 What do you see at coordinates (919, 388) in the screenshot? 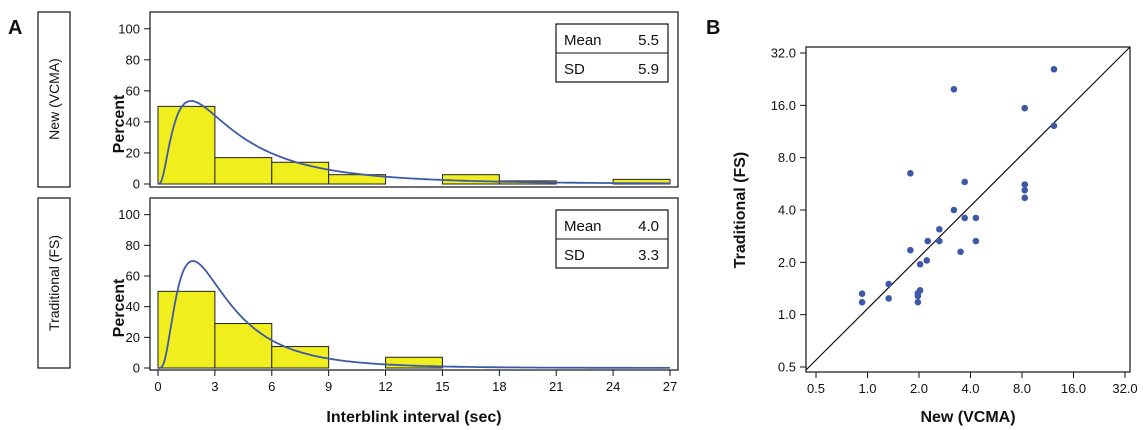
I see `x-tick-label: 2.0` at bounding box center [919, 388].